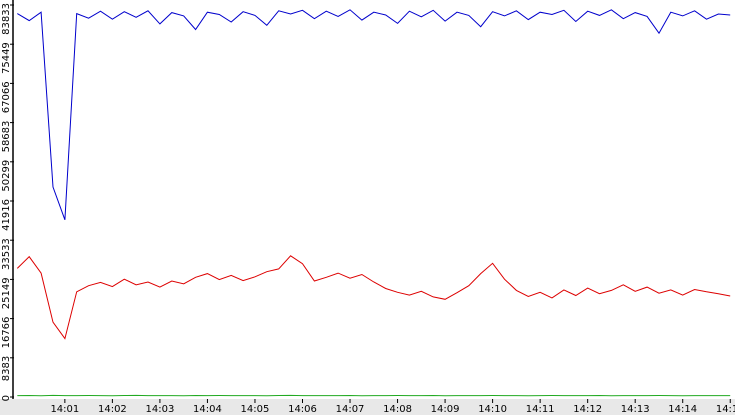  What do you see at coordinates (367, 407) in the screenshot?
I see `x-axis-band` at bounding box center [367, 407].